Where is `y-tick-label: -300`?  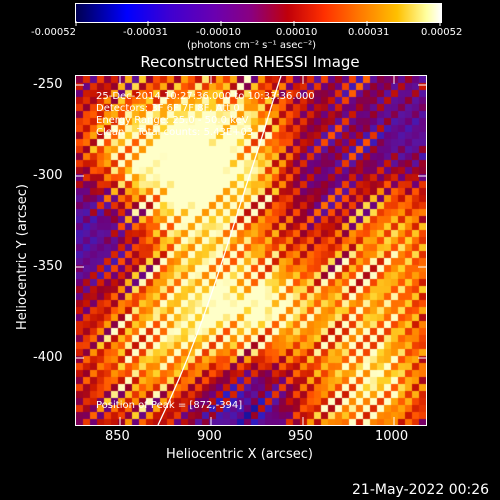 y-tick-label: -300 is located at coordinates (48, 175).